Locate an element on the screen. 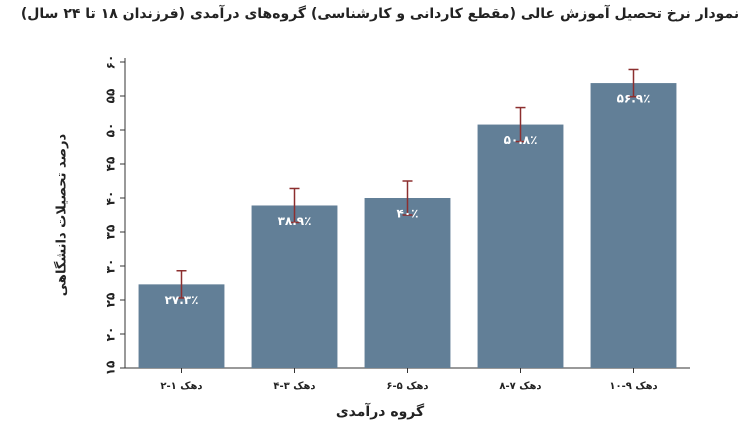  y-tick-label: ۴۵ is located at coordinates (111, 164).